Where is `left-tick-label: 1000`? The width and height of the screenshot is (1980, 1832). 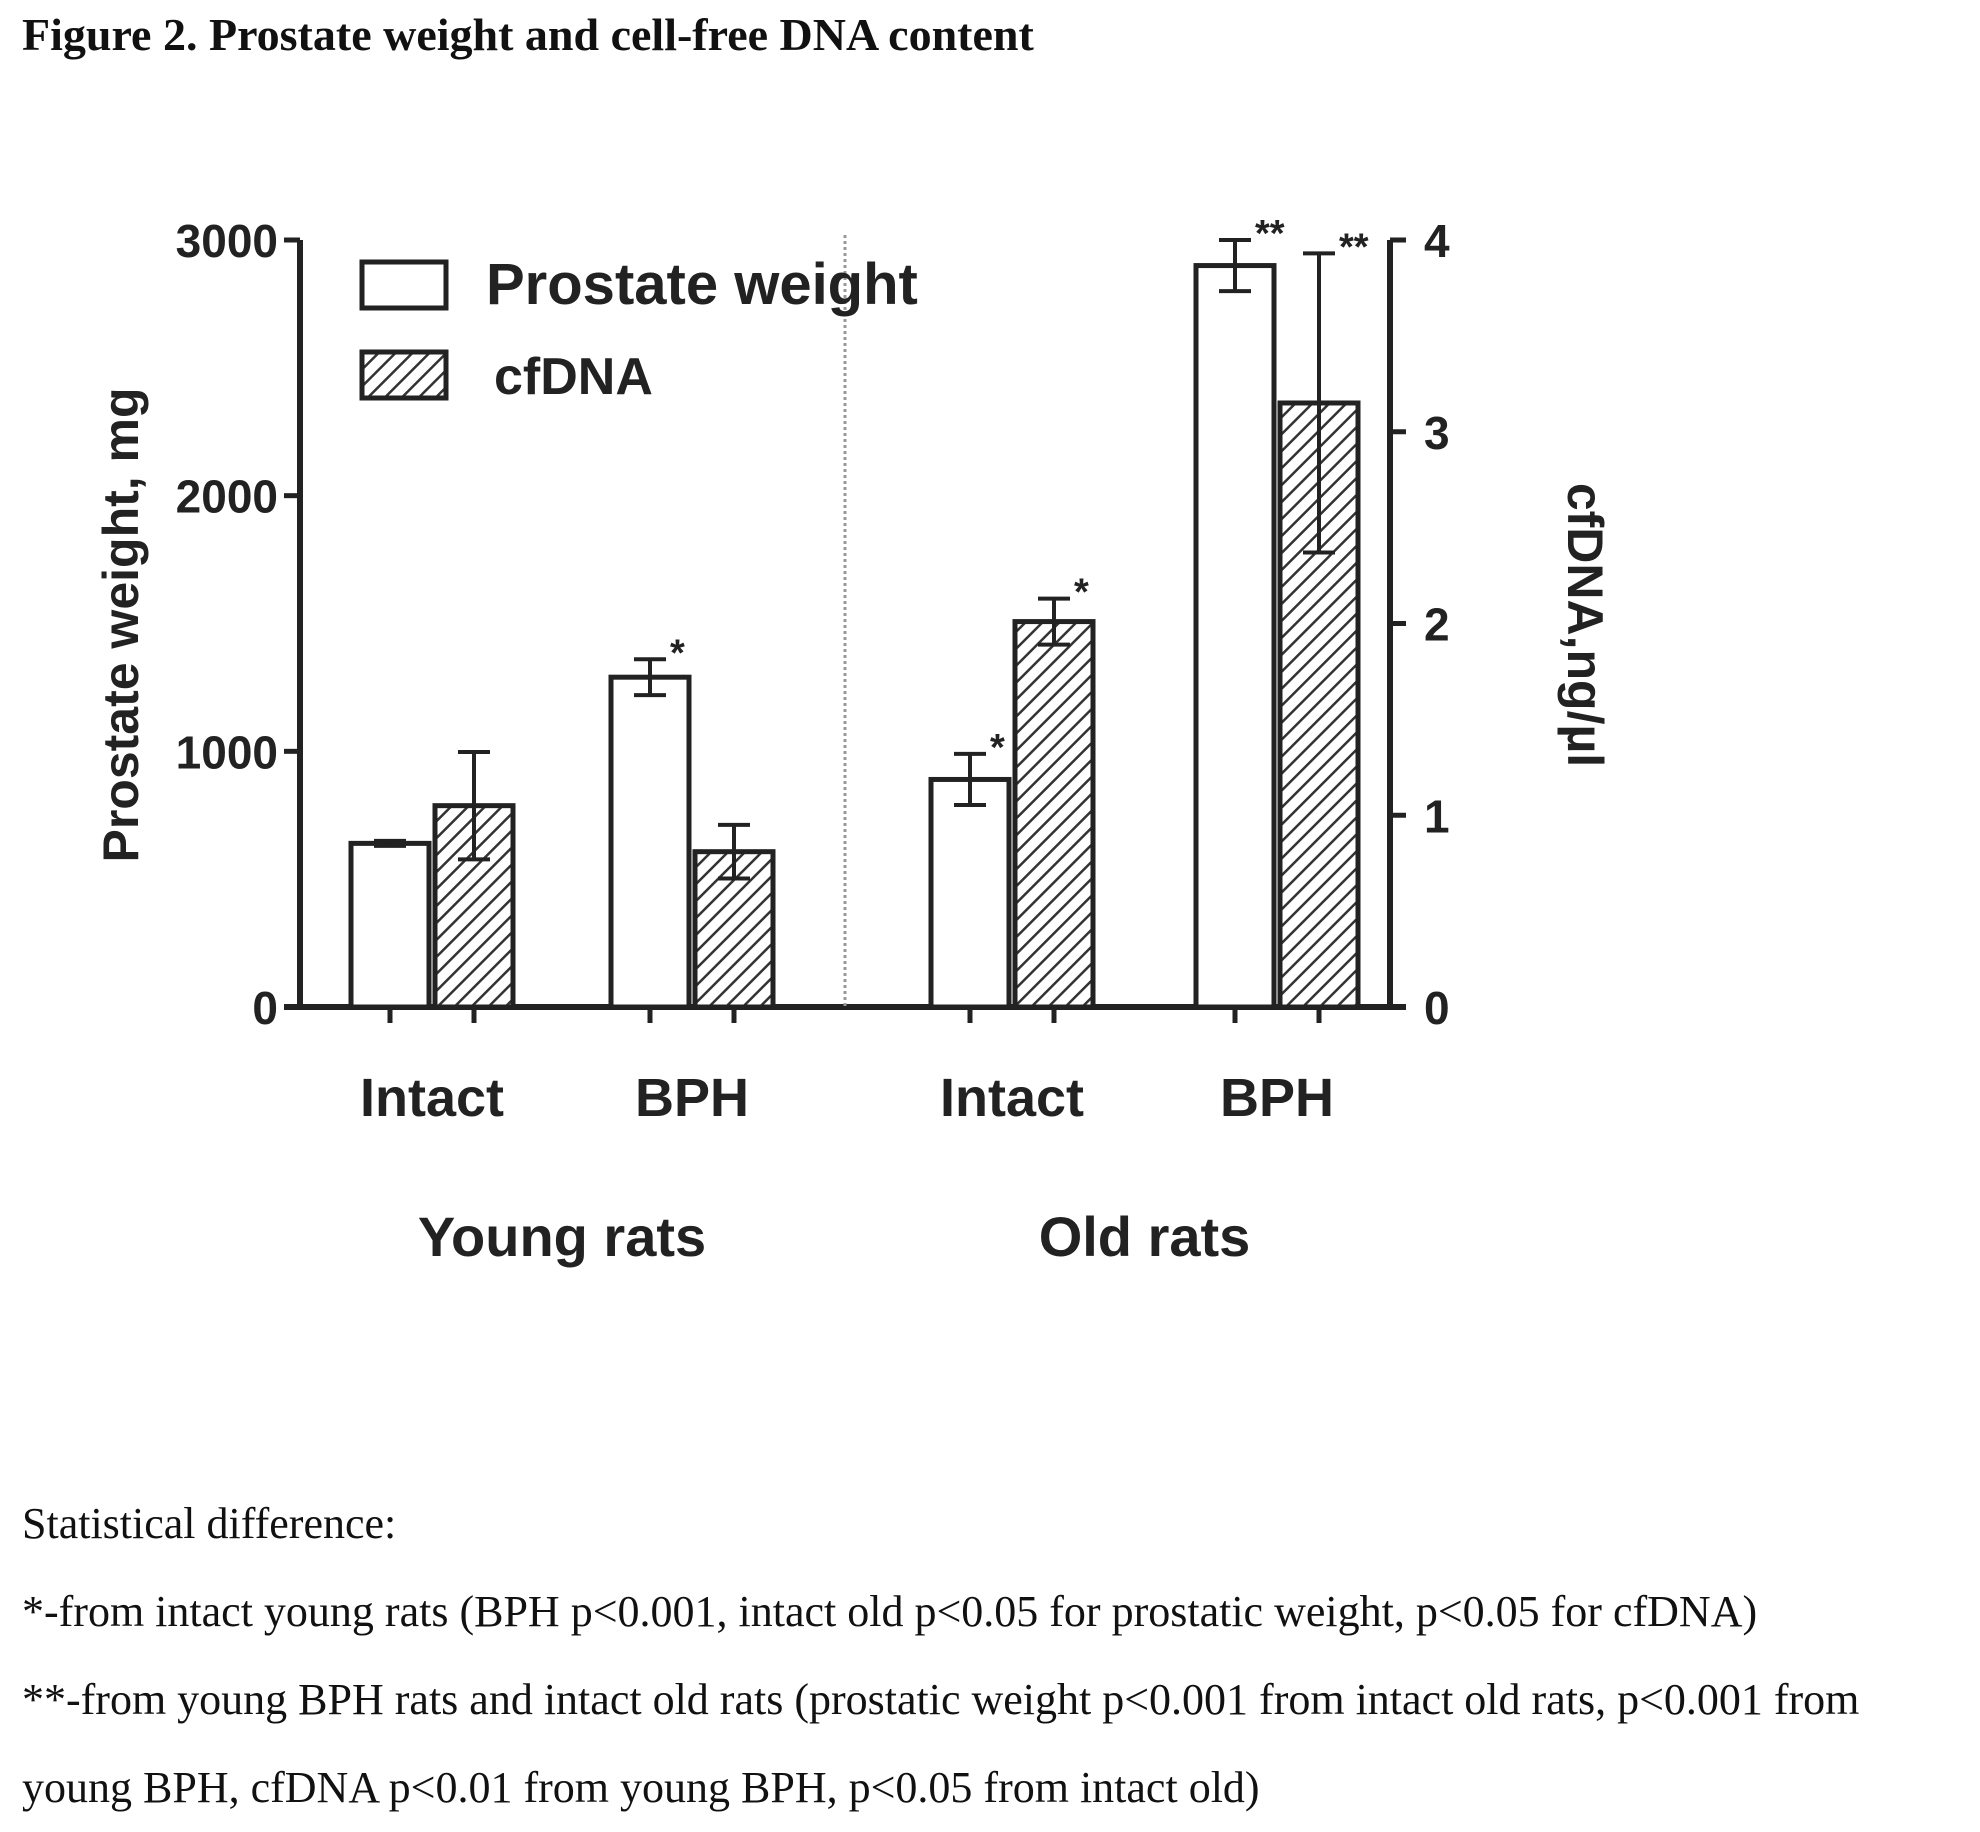
left-tick-label: 1000 is located at coordinates (227, 752).